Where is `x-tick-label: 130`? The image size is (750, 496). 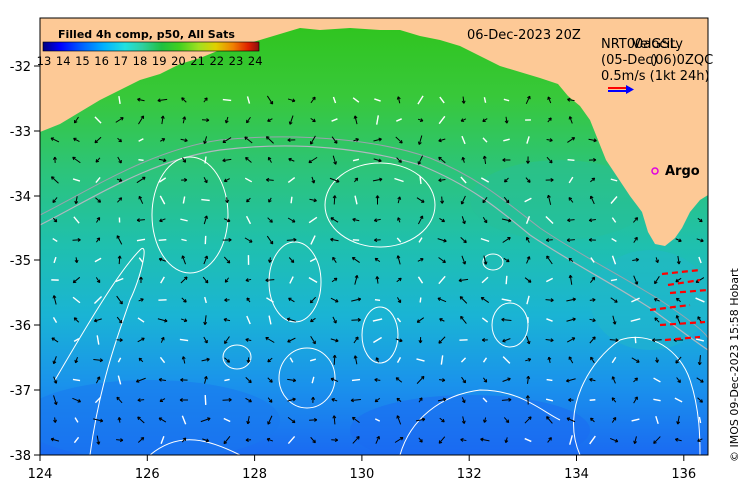
x-tick-label: 130 is located at coordinates (361, 474).